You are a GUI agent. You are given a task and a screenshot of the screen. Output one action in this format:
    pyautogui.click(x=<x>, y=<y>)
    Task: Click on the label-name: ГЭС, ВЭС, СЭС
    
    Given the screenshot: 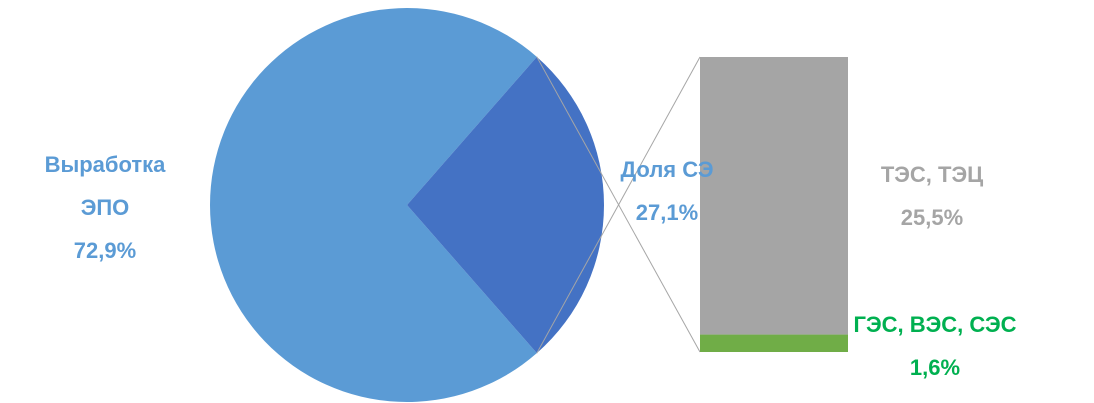 What is the action you would take?
    pyautogui.click(x=935, y=324)
    